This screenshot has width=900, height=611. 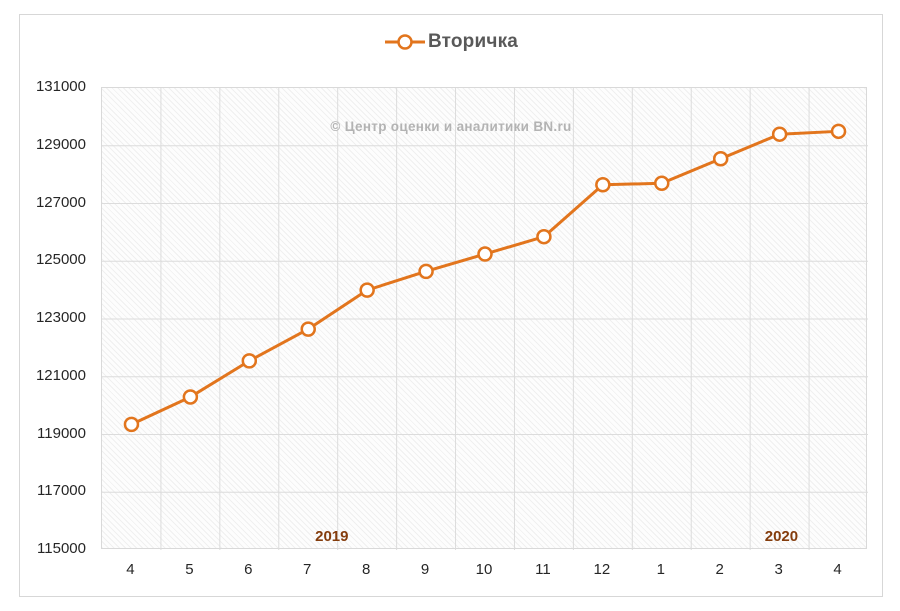 I want to click on y-axis-tick-label: 117000, so click(x=61, y=491).